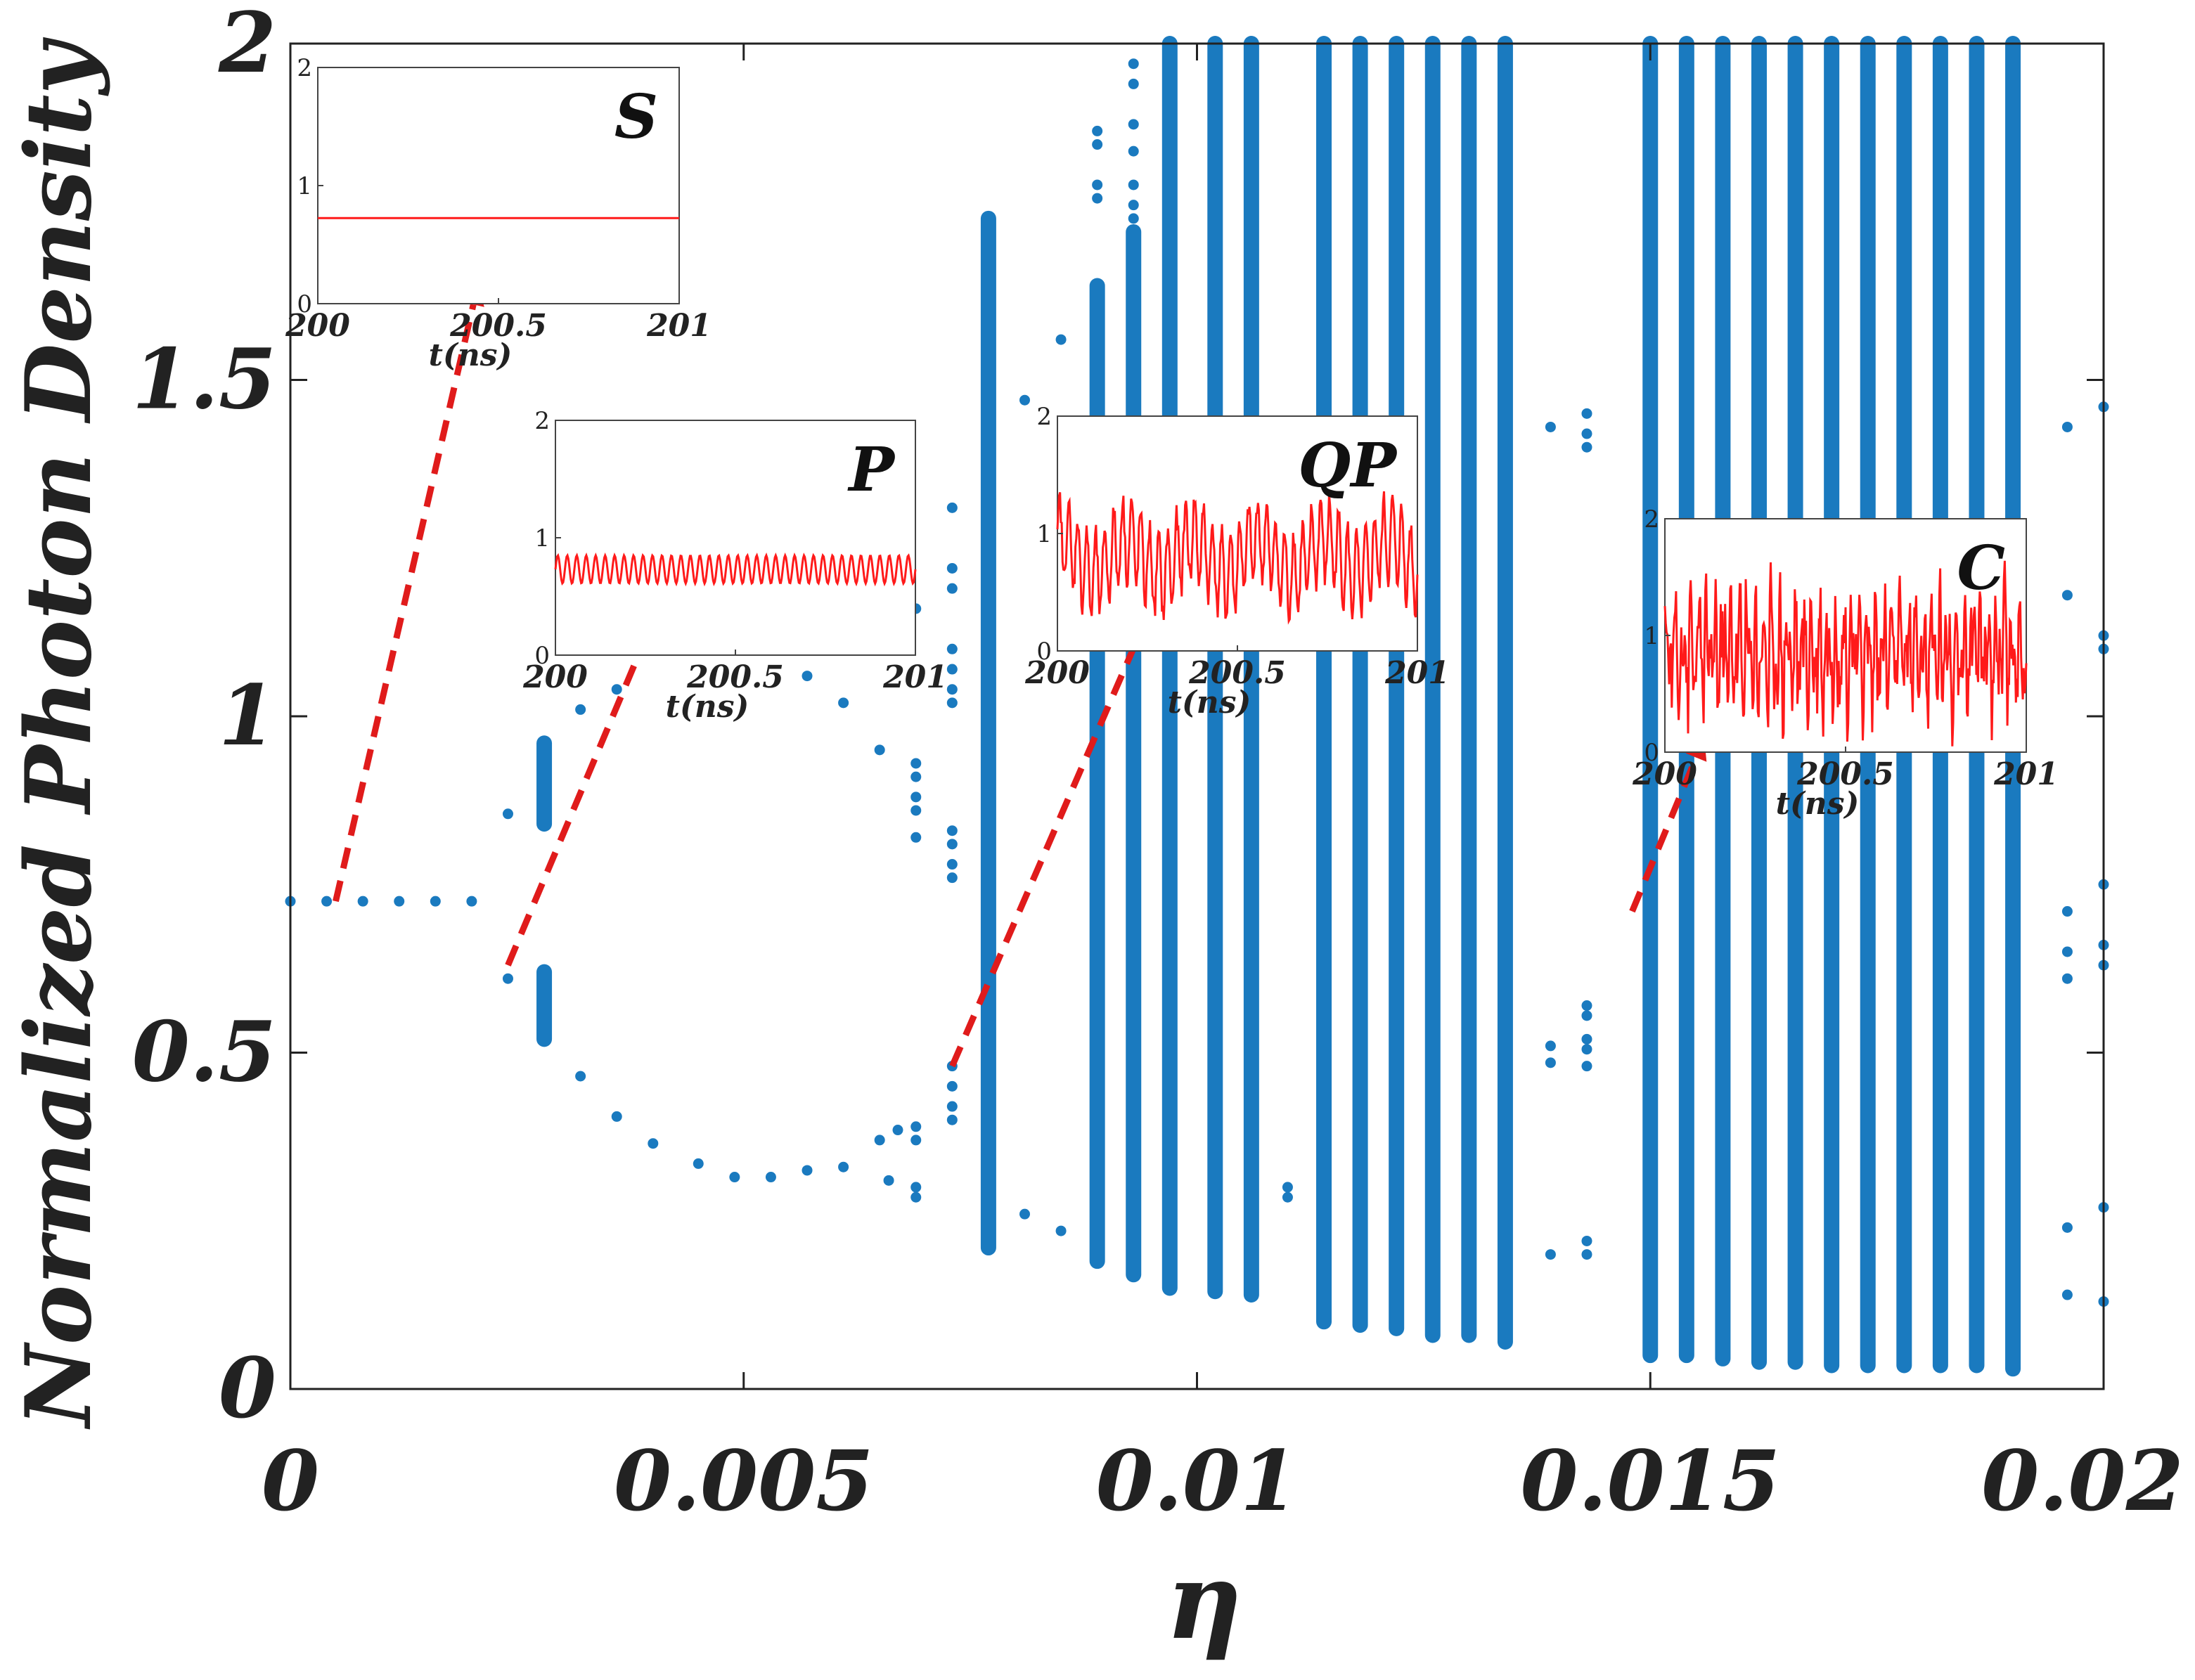 This screenshot has width=2195, height=1680. Describe the element at coordinates (1651, 1481) in the screenshot. I see `x-tick-label: 0.015` at that location.